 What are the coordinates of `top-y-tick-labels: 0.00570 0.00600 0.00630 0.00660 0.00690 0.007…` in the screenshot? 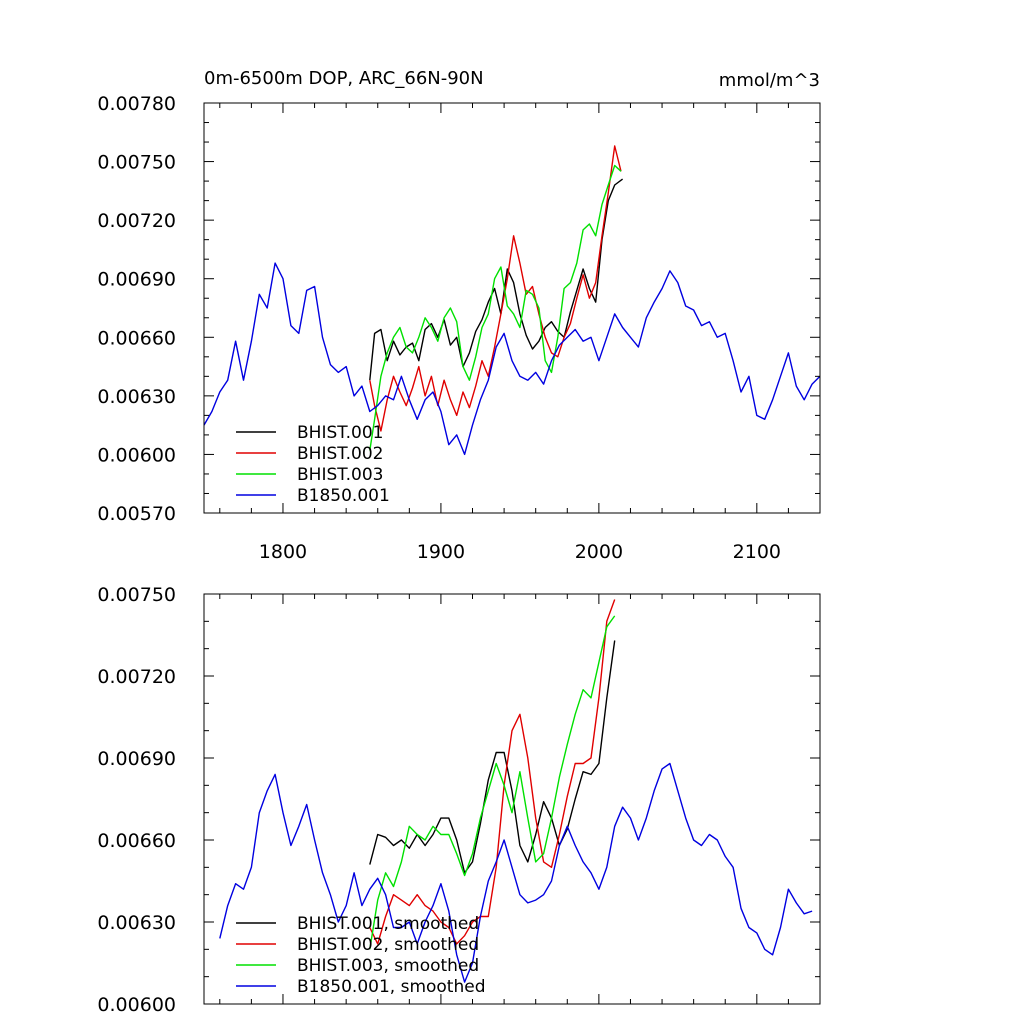 It's located at (136, 309).